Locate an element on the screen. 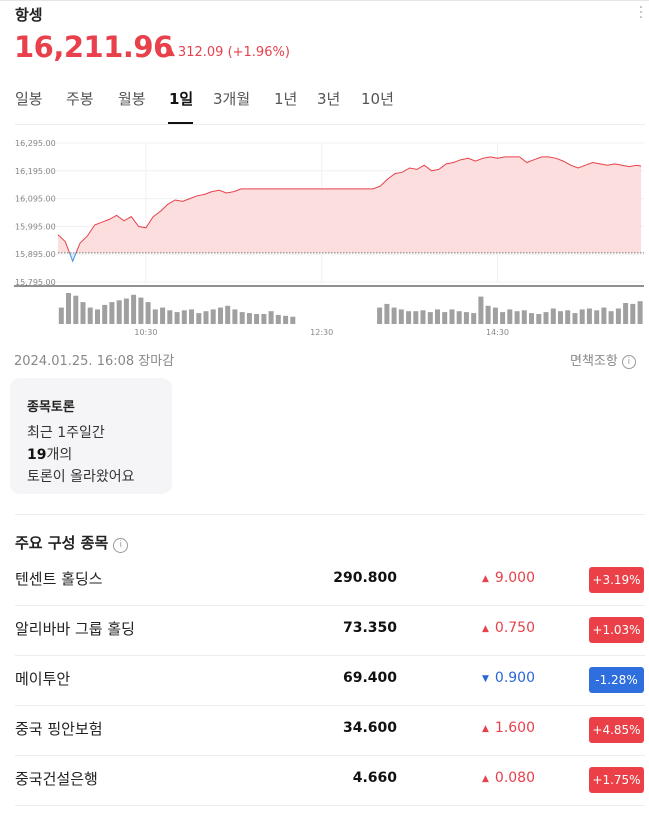 The width and height of the screenshot is (649, 815). discussion-card: 종목토론 최근 1주일간 19개의 토론이 올라왔어요 is located at coordinates (91, 436).